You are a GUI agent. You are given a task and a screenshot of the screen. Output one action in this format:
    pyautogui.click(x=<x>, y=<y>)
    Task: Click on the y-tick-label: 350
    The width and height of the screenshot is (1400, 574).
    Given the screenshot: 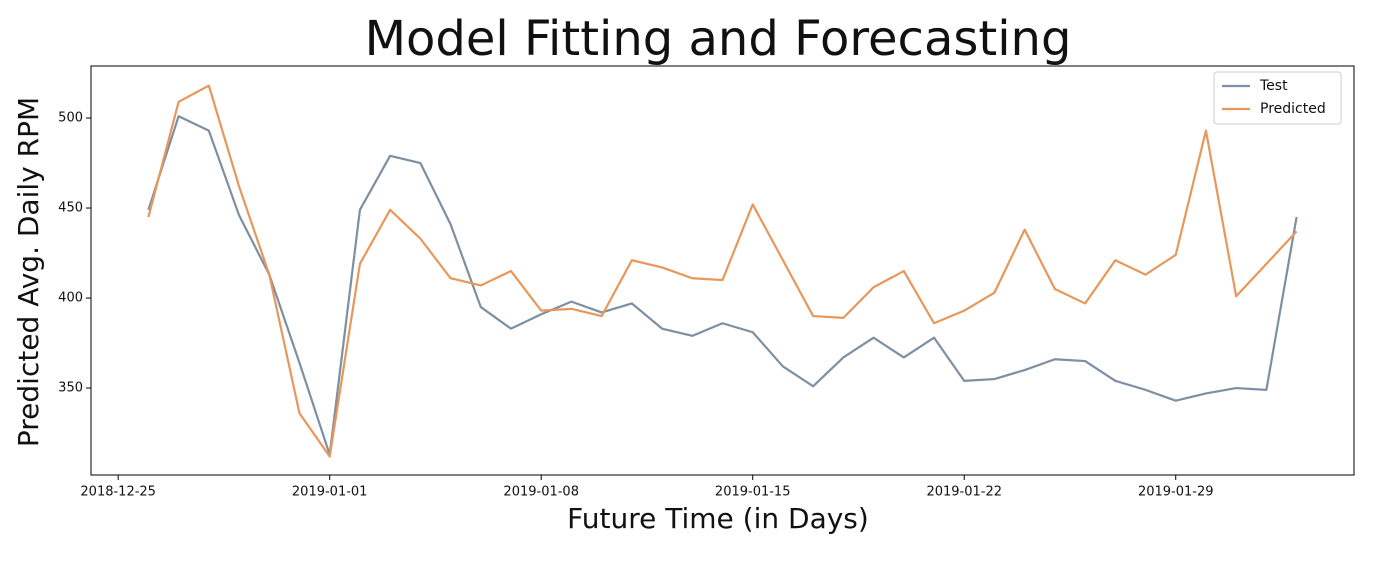 What is the action you would take?
    pyautogui.click(x=70, y=388)
    